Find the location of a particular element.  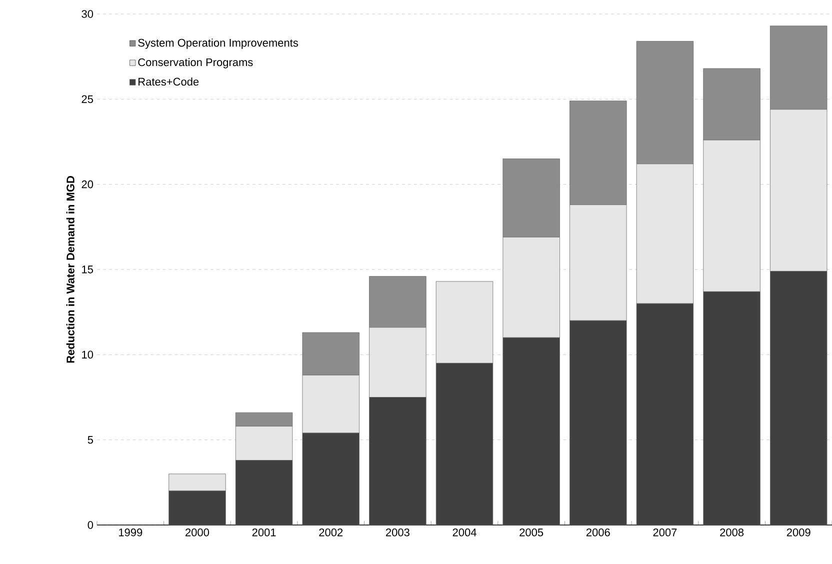

x-tick-label: 2001 is located at coordinates (264, 532).